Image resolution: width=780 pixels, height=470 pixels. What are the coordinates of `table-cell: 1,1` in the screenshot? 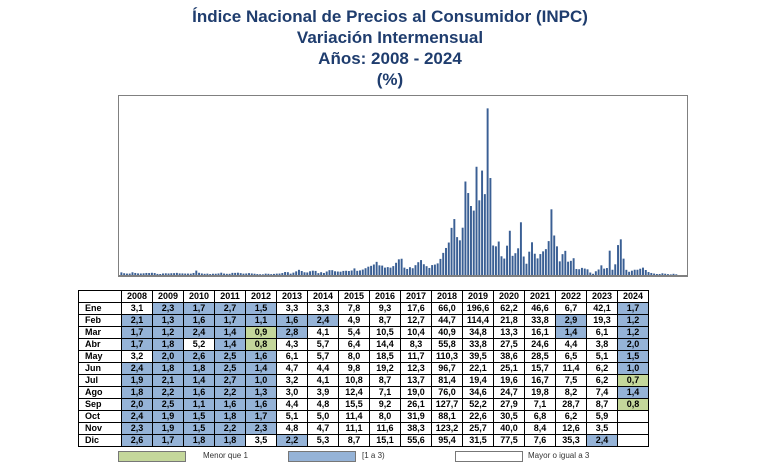 It's located at (199, 404).